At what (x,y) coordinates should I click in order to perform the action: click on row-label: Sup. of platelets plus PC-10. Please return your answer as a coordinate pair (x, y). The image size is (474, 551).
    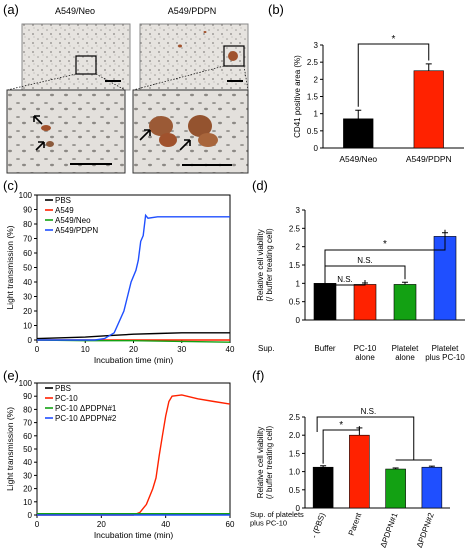
    Looking at the image, I should click on (277, 518).